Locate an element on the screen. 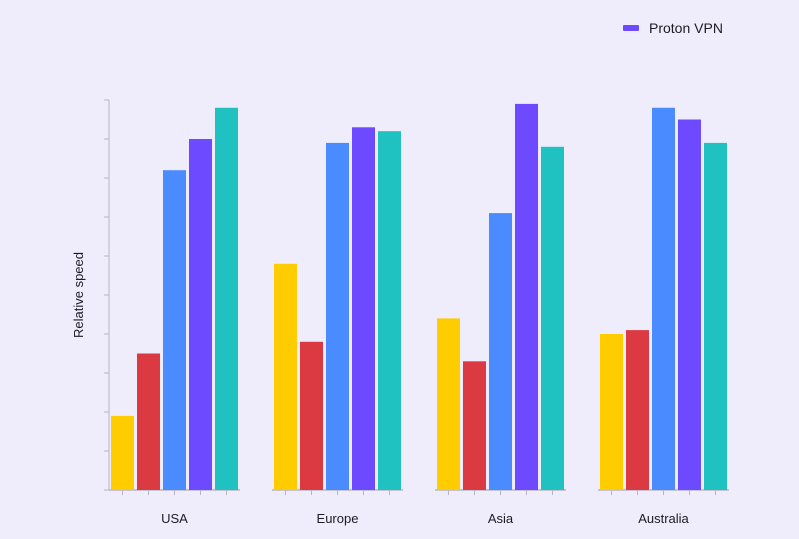 Image resolution: width=799 pixels, height=539 pixels. x-tick-label-australia: Australia is located at coordinates (663, 518).